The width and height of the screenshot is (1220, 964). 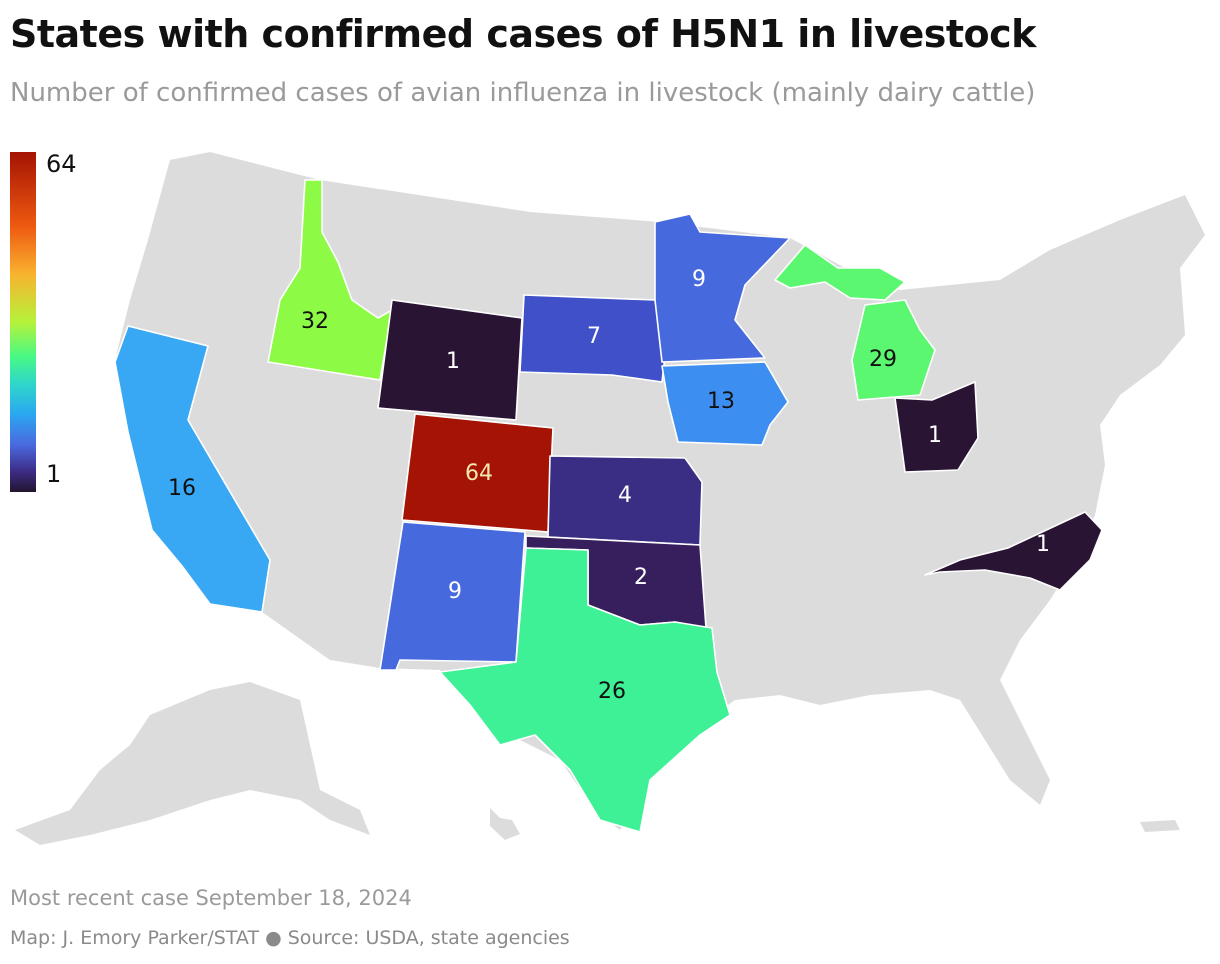 I want to click on alaska-landmass, so click(x=192, y=763).